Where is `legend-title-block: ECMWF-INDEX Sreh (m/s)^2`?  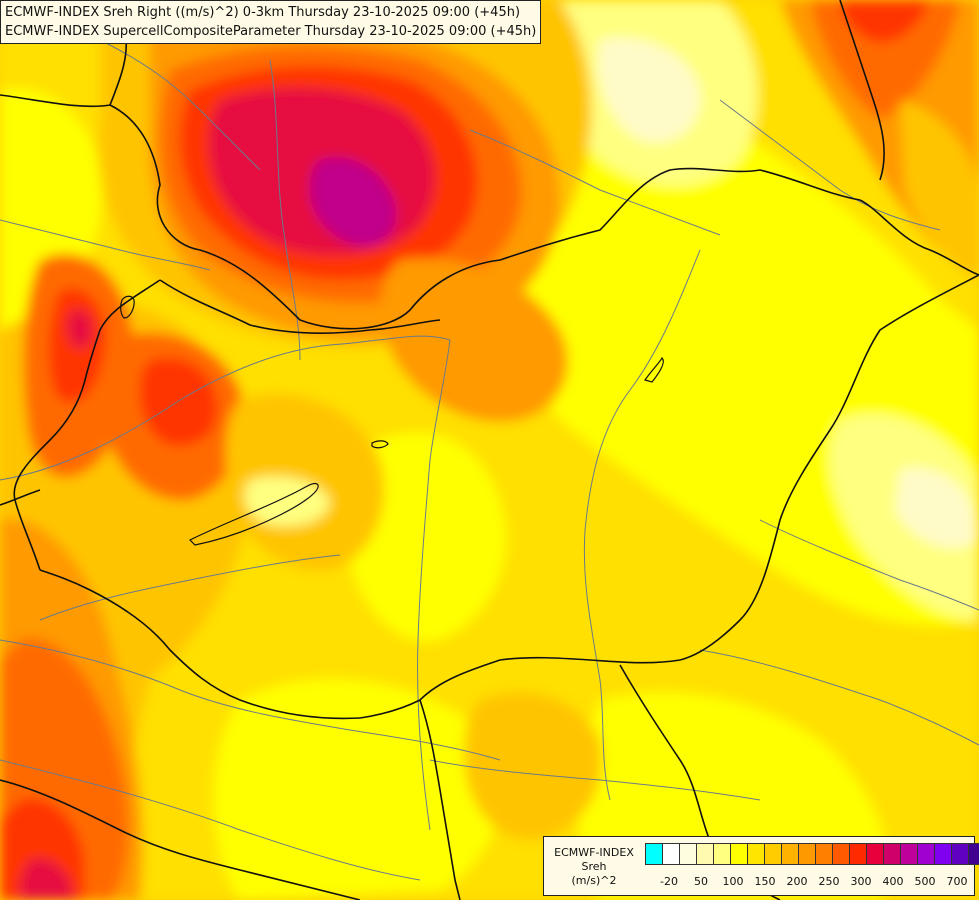 legend-title-block: ECMWF-INDEX Sreh (m/s)^2 is located at coordinates (594, 867).